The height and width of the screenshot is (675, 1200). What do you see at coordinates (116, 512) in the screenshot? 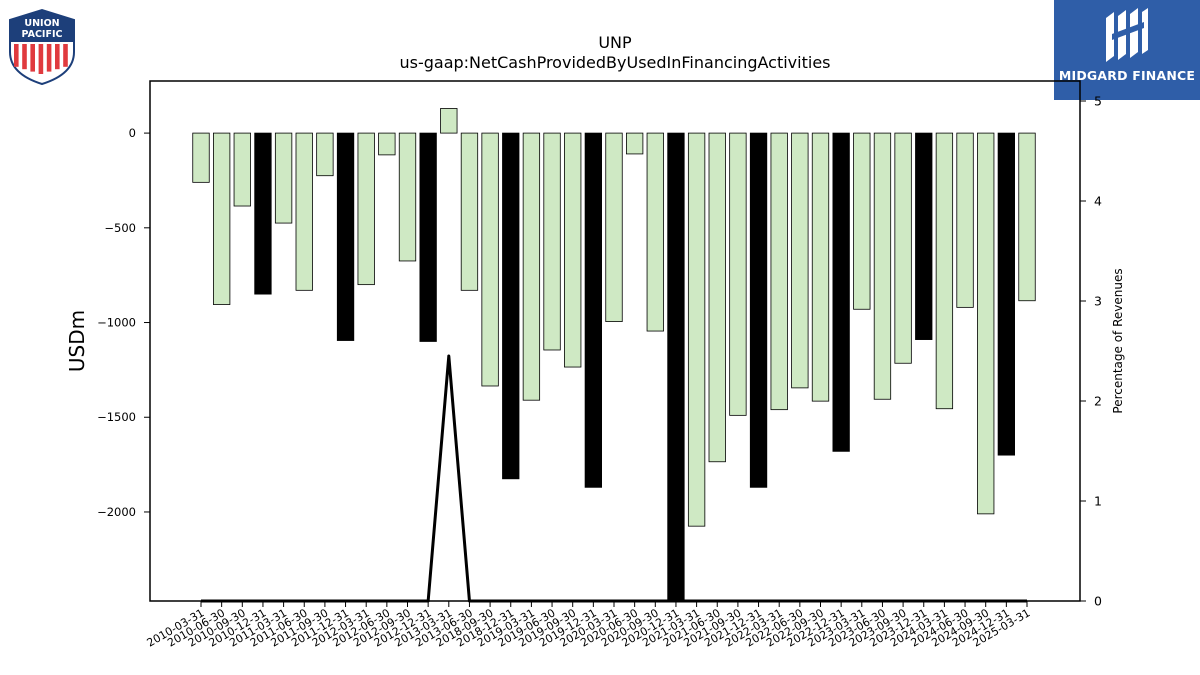
I see `y-tick-label: −2000` at bounding box center [116, 512].